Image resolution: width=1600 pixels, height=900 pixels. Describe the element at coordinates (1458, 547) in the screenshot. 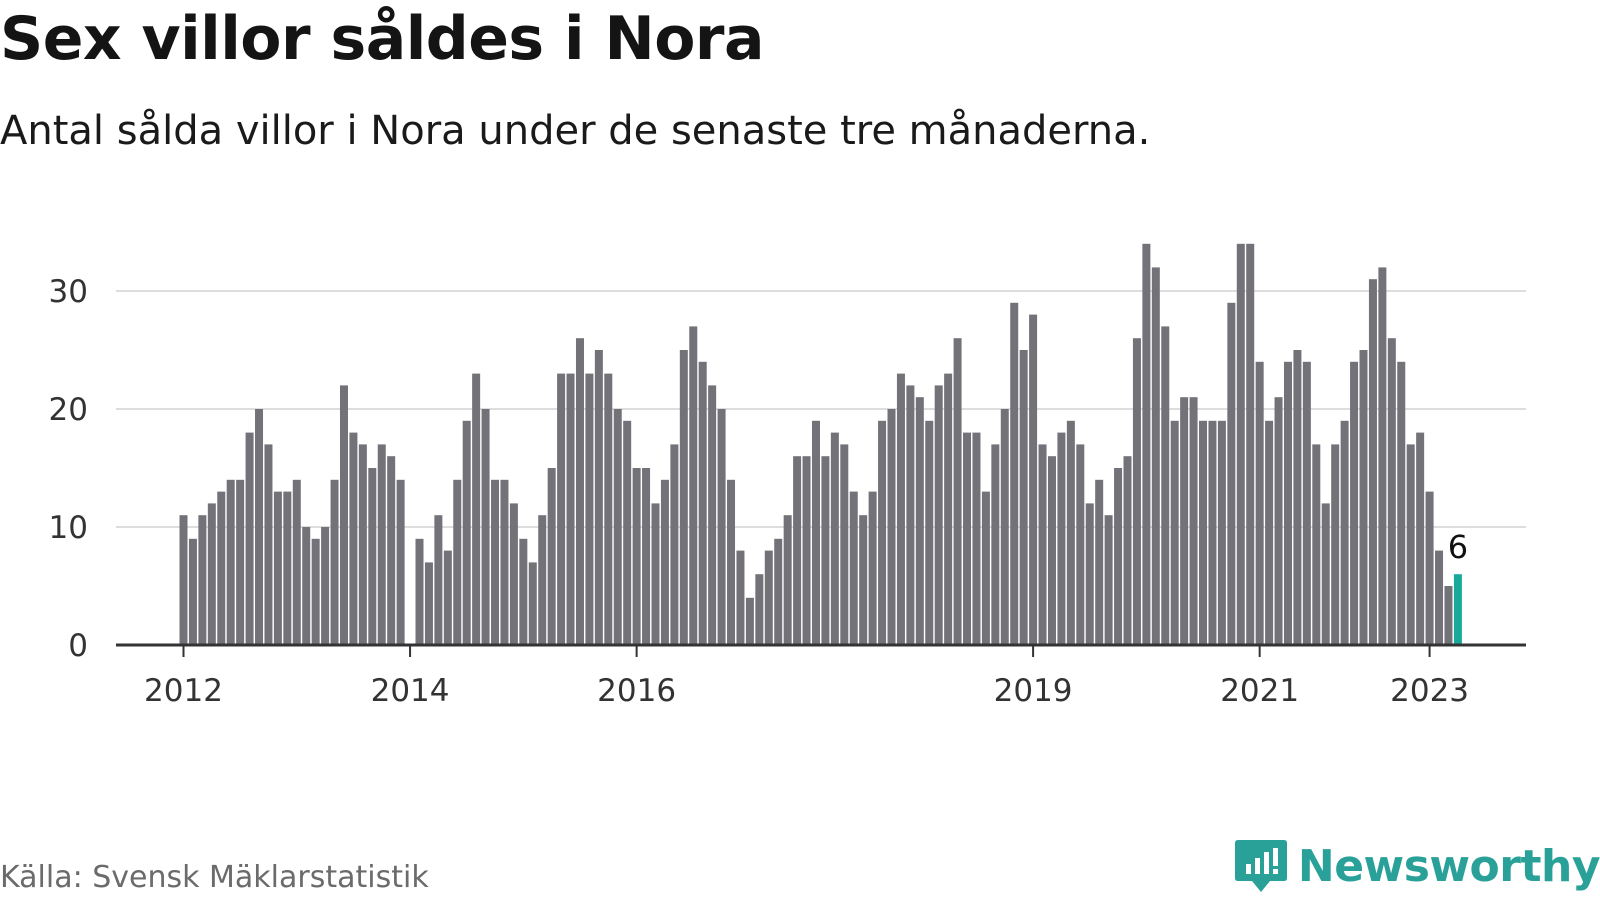

I see `last-value-label: 6` at that location.